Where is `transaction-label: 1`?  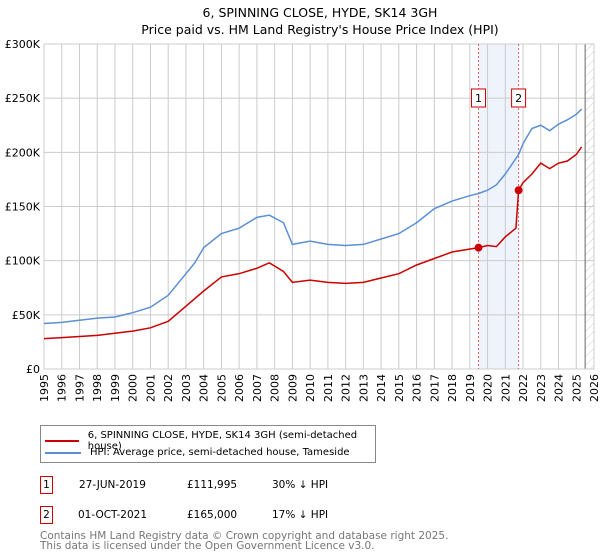 transaction-label: 1 is located at coordinates (478, 98).